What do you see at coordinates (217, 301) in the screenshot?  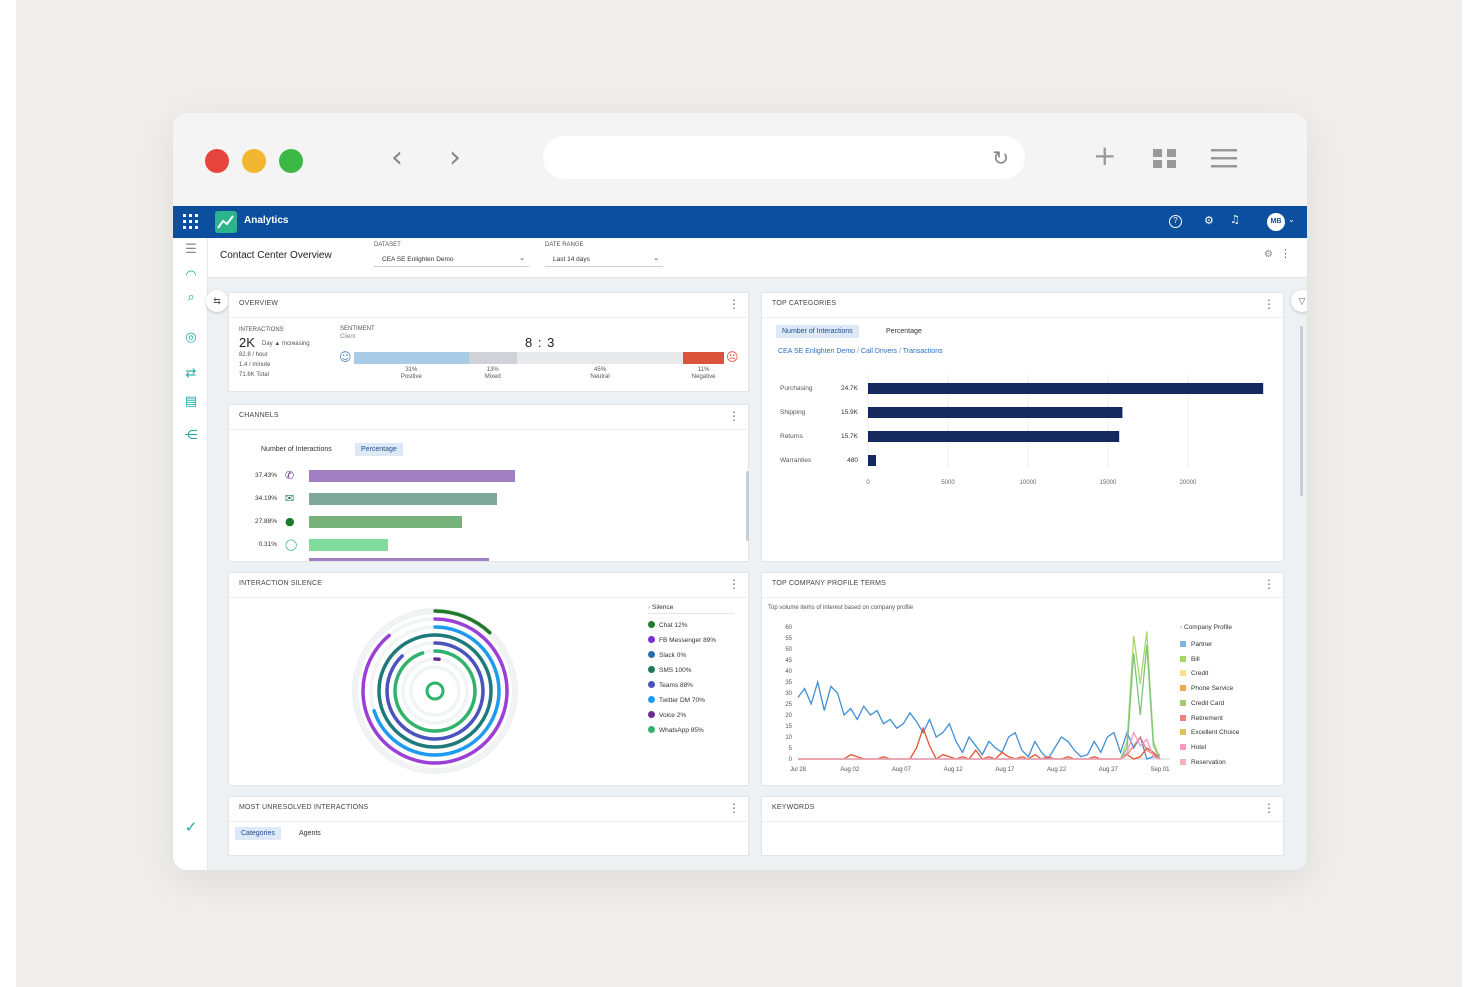 I see `collapse-toggle-icon: ⇆` at bounding box center [217, 301].